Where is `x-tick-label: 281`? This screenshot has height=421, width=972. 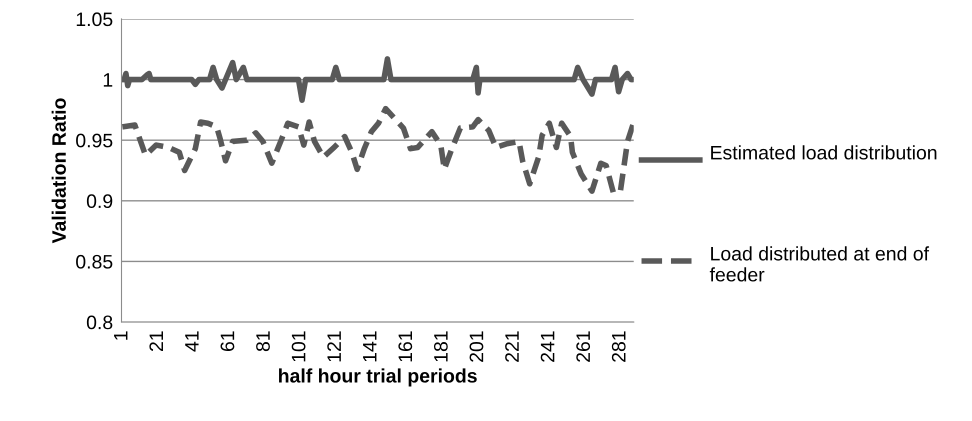
x-tick-label: 281 is located at coordinates (619, 346).